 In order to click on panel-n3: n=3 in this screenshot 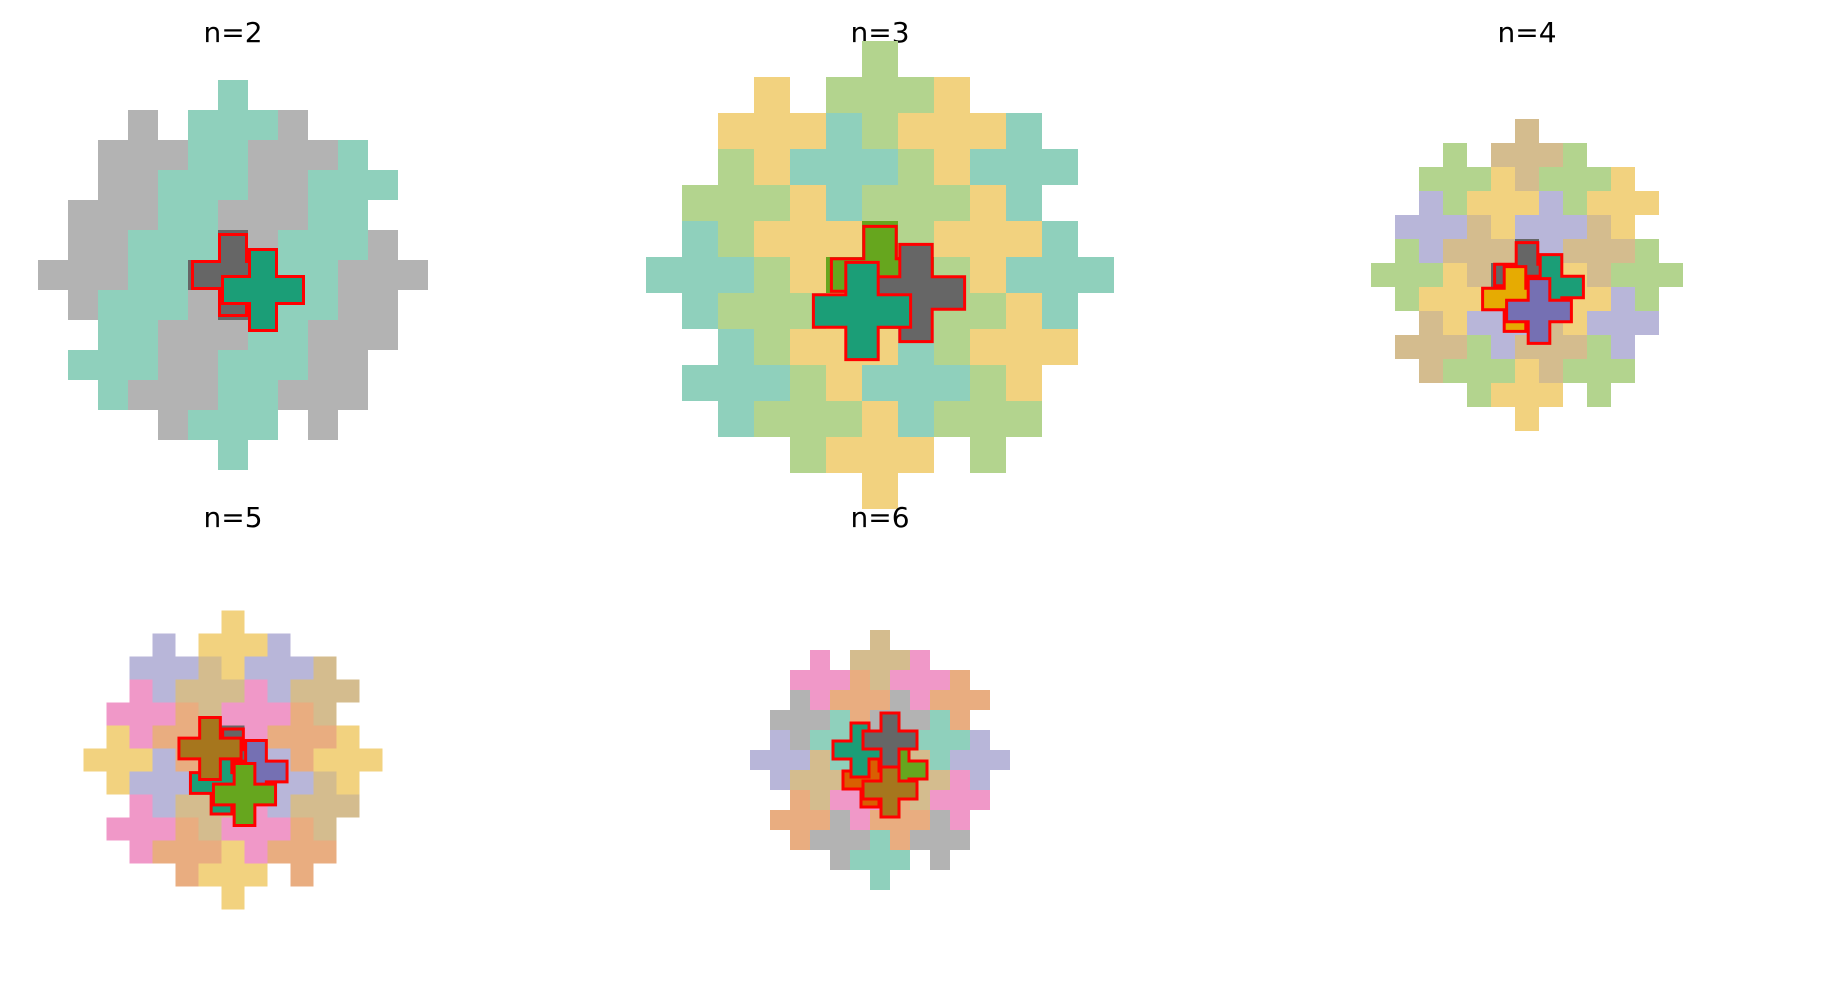, I will do `click(880, 262)`.